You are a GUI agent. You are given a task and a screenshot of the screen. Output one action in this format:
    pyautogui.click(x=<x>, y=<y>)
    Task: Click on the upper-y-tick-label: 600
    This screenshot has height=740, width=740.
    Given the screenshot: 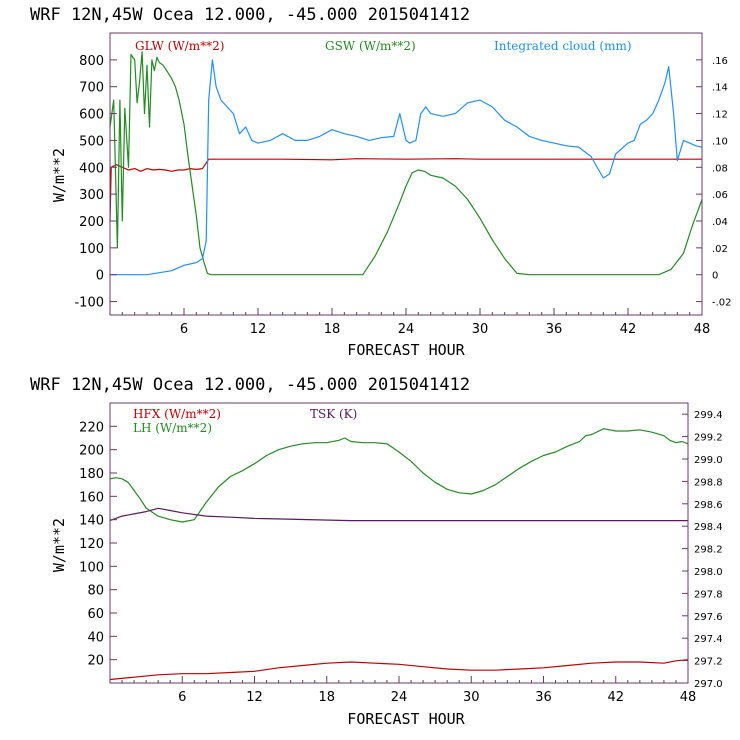 What is the action you would take?
    pyautogui.click(x=91, y=115)
    